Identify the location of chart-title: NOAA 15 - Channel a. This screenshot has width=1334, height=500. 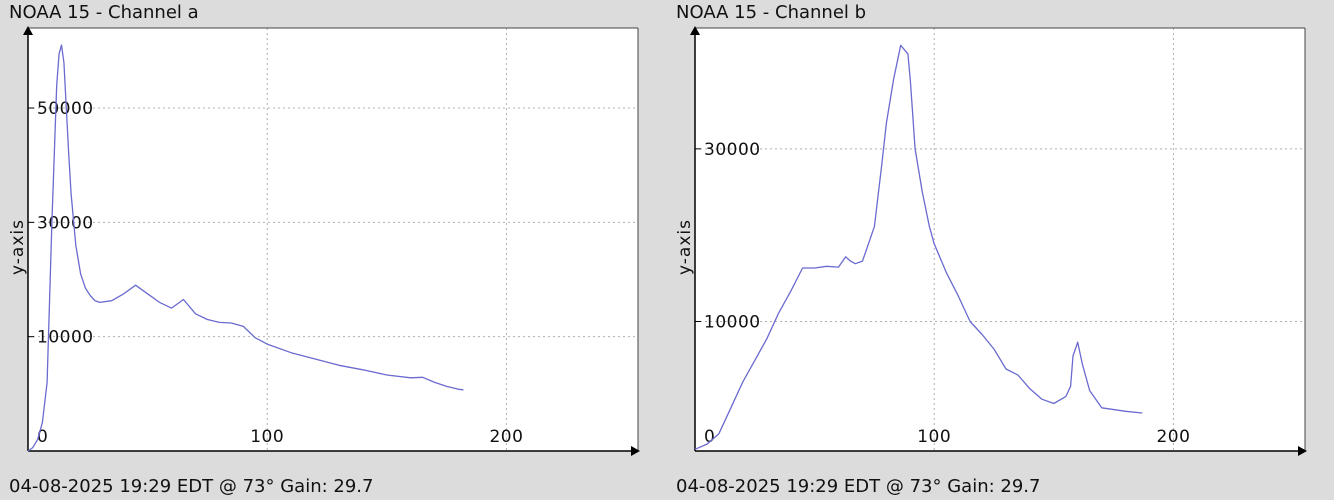
(104, 12).